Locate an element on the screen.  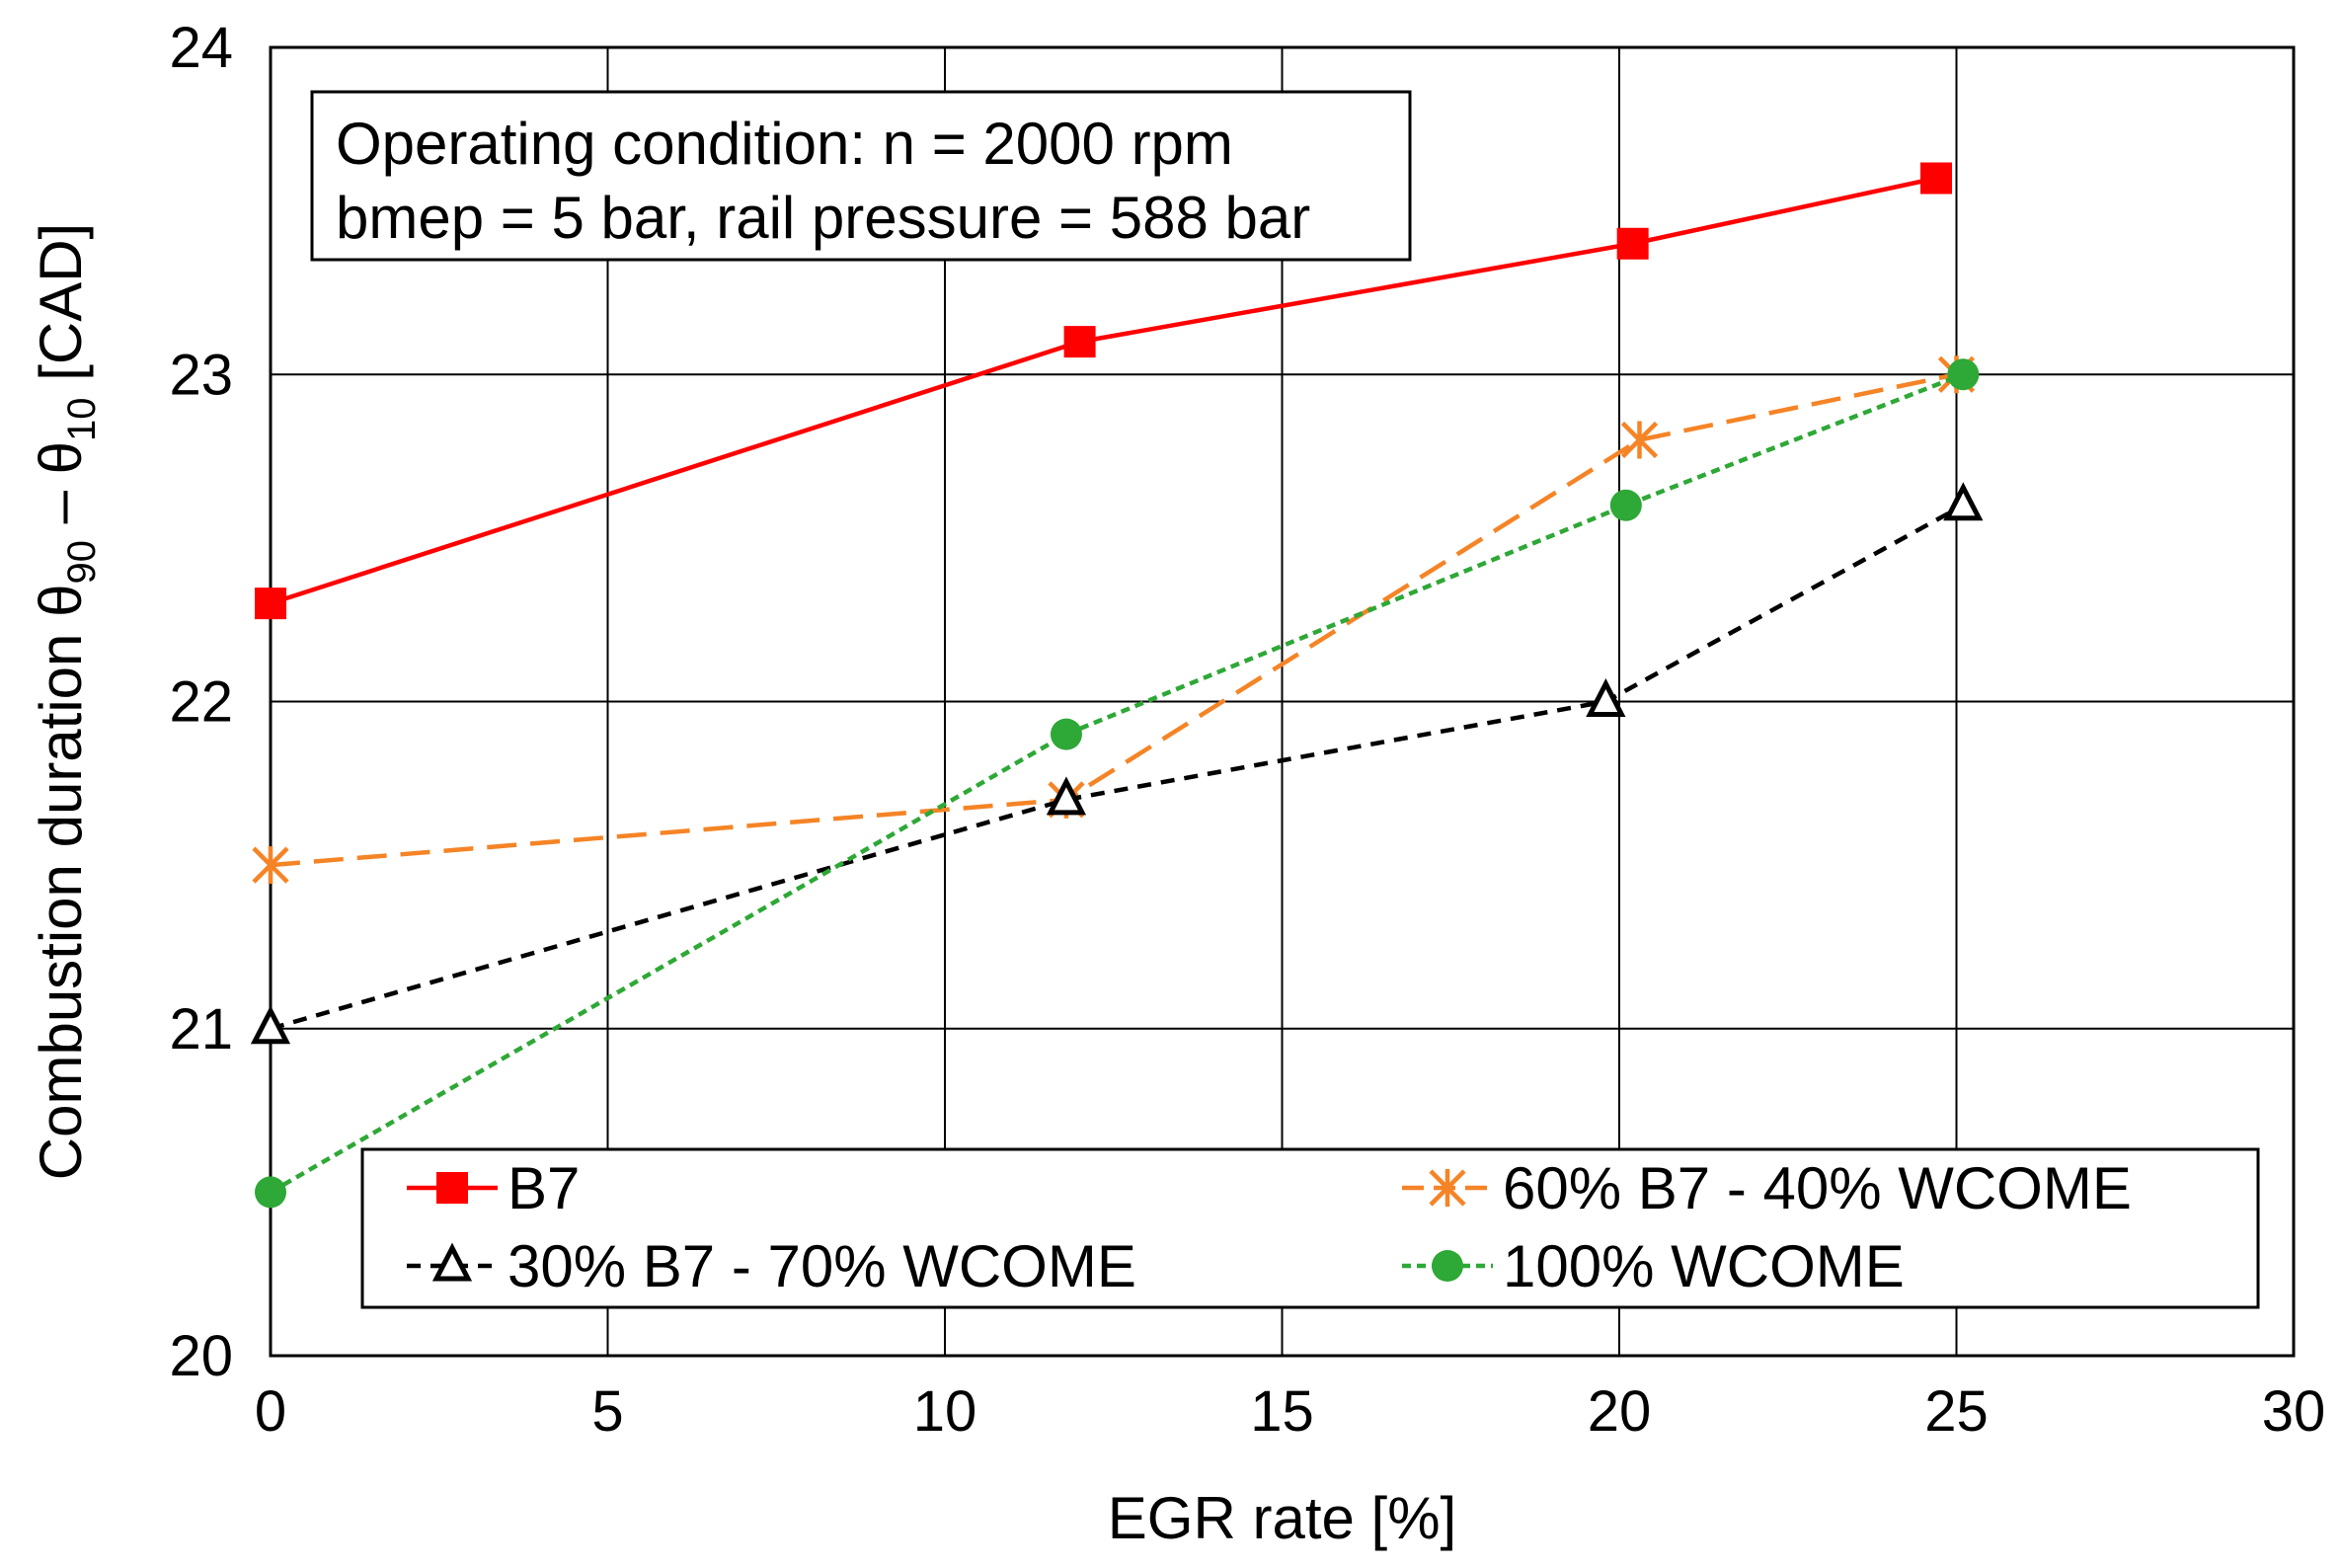
legend-label: B7 is located at coordinates (543, 1188).